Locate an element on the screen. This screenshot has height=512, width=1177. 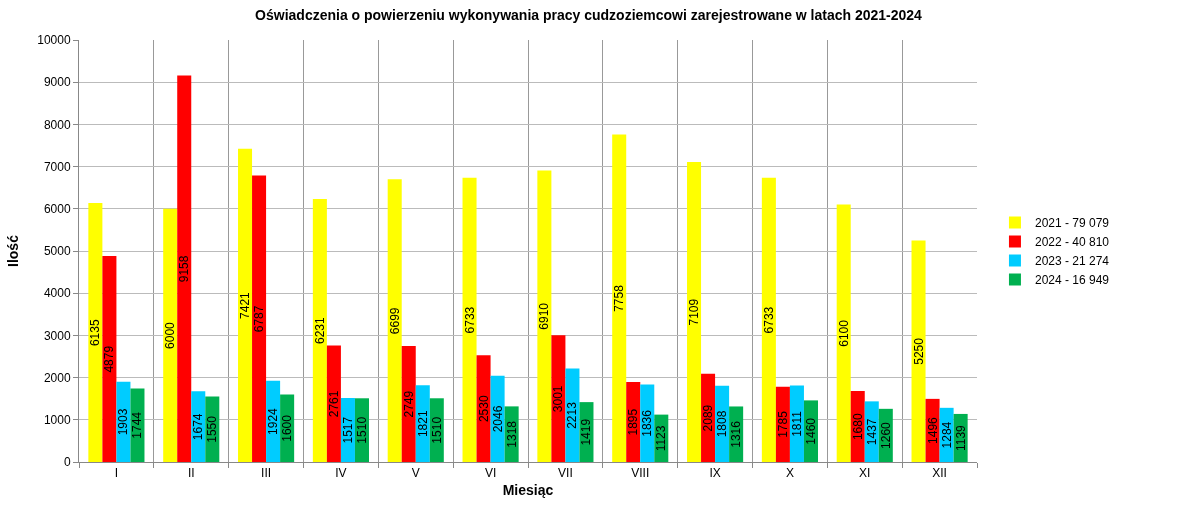
data-label: 6910 is located at coordinates (544, 316).